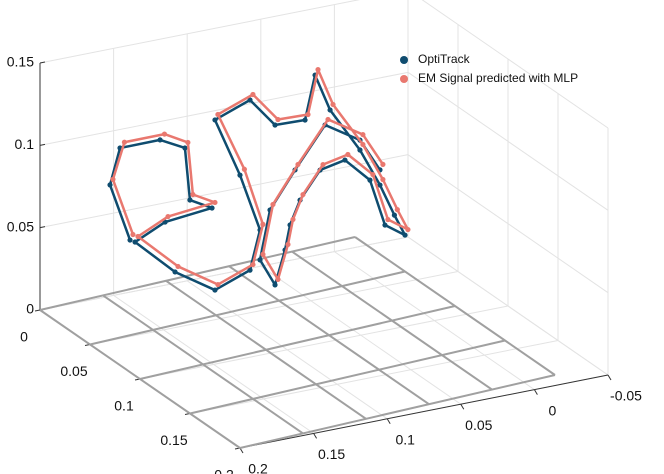  I want to click on legend-label: EM Signal predicted with MLP, so click(498, 78).